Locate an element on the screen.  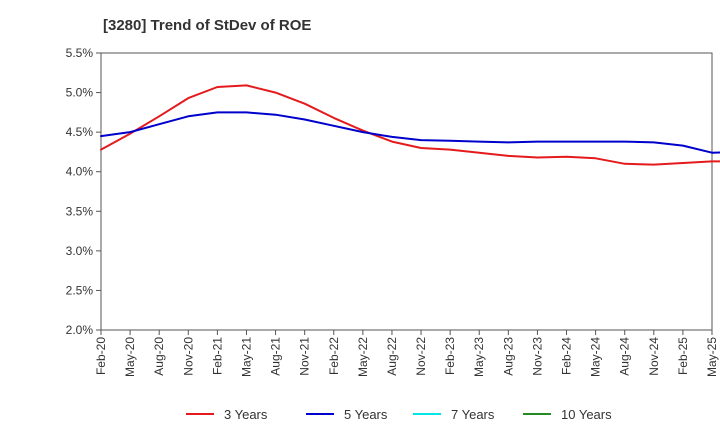
x-tick-label: Nov-23 is located at coordinates (537, 356).